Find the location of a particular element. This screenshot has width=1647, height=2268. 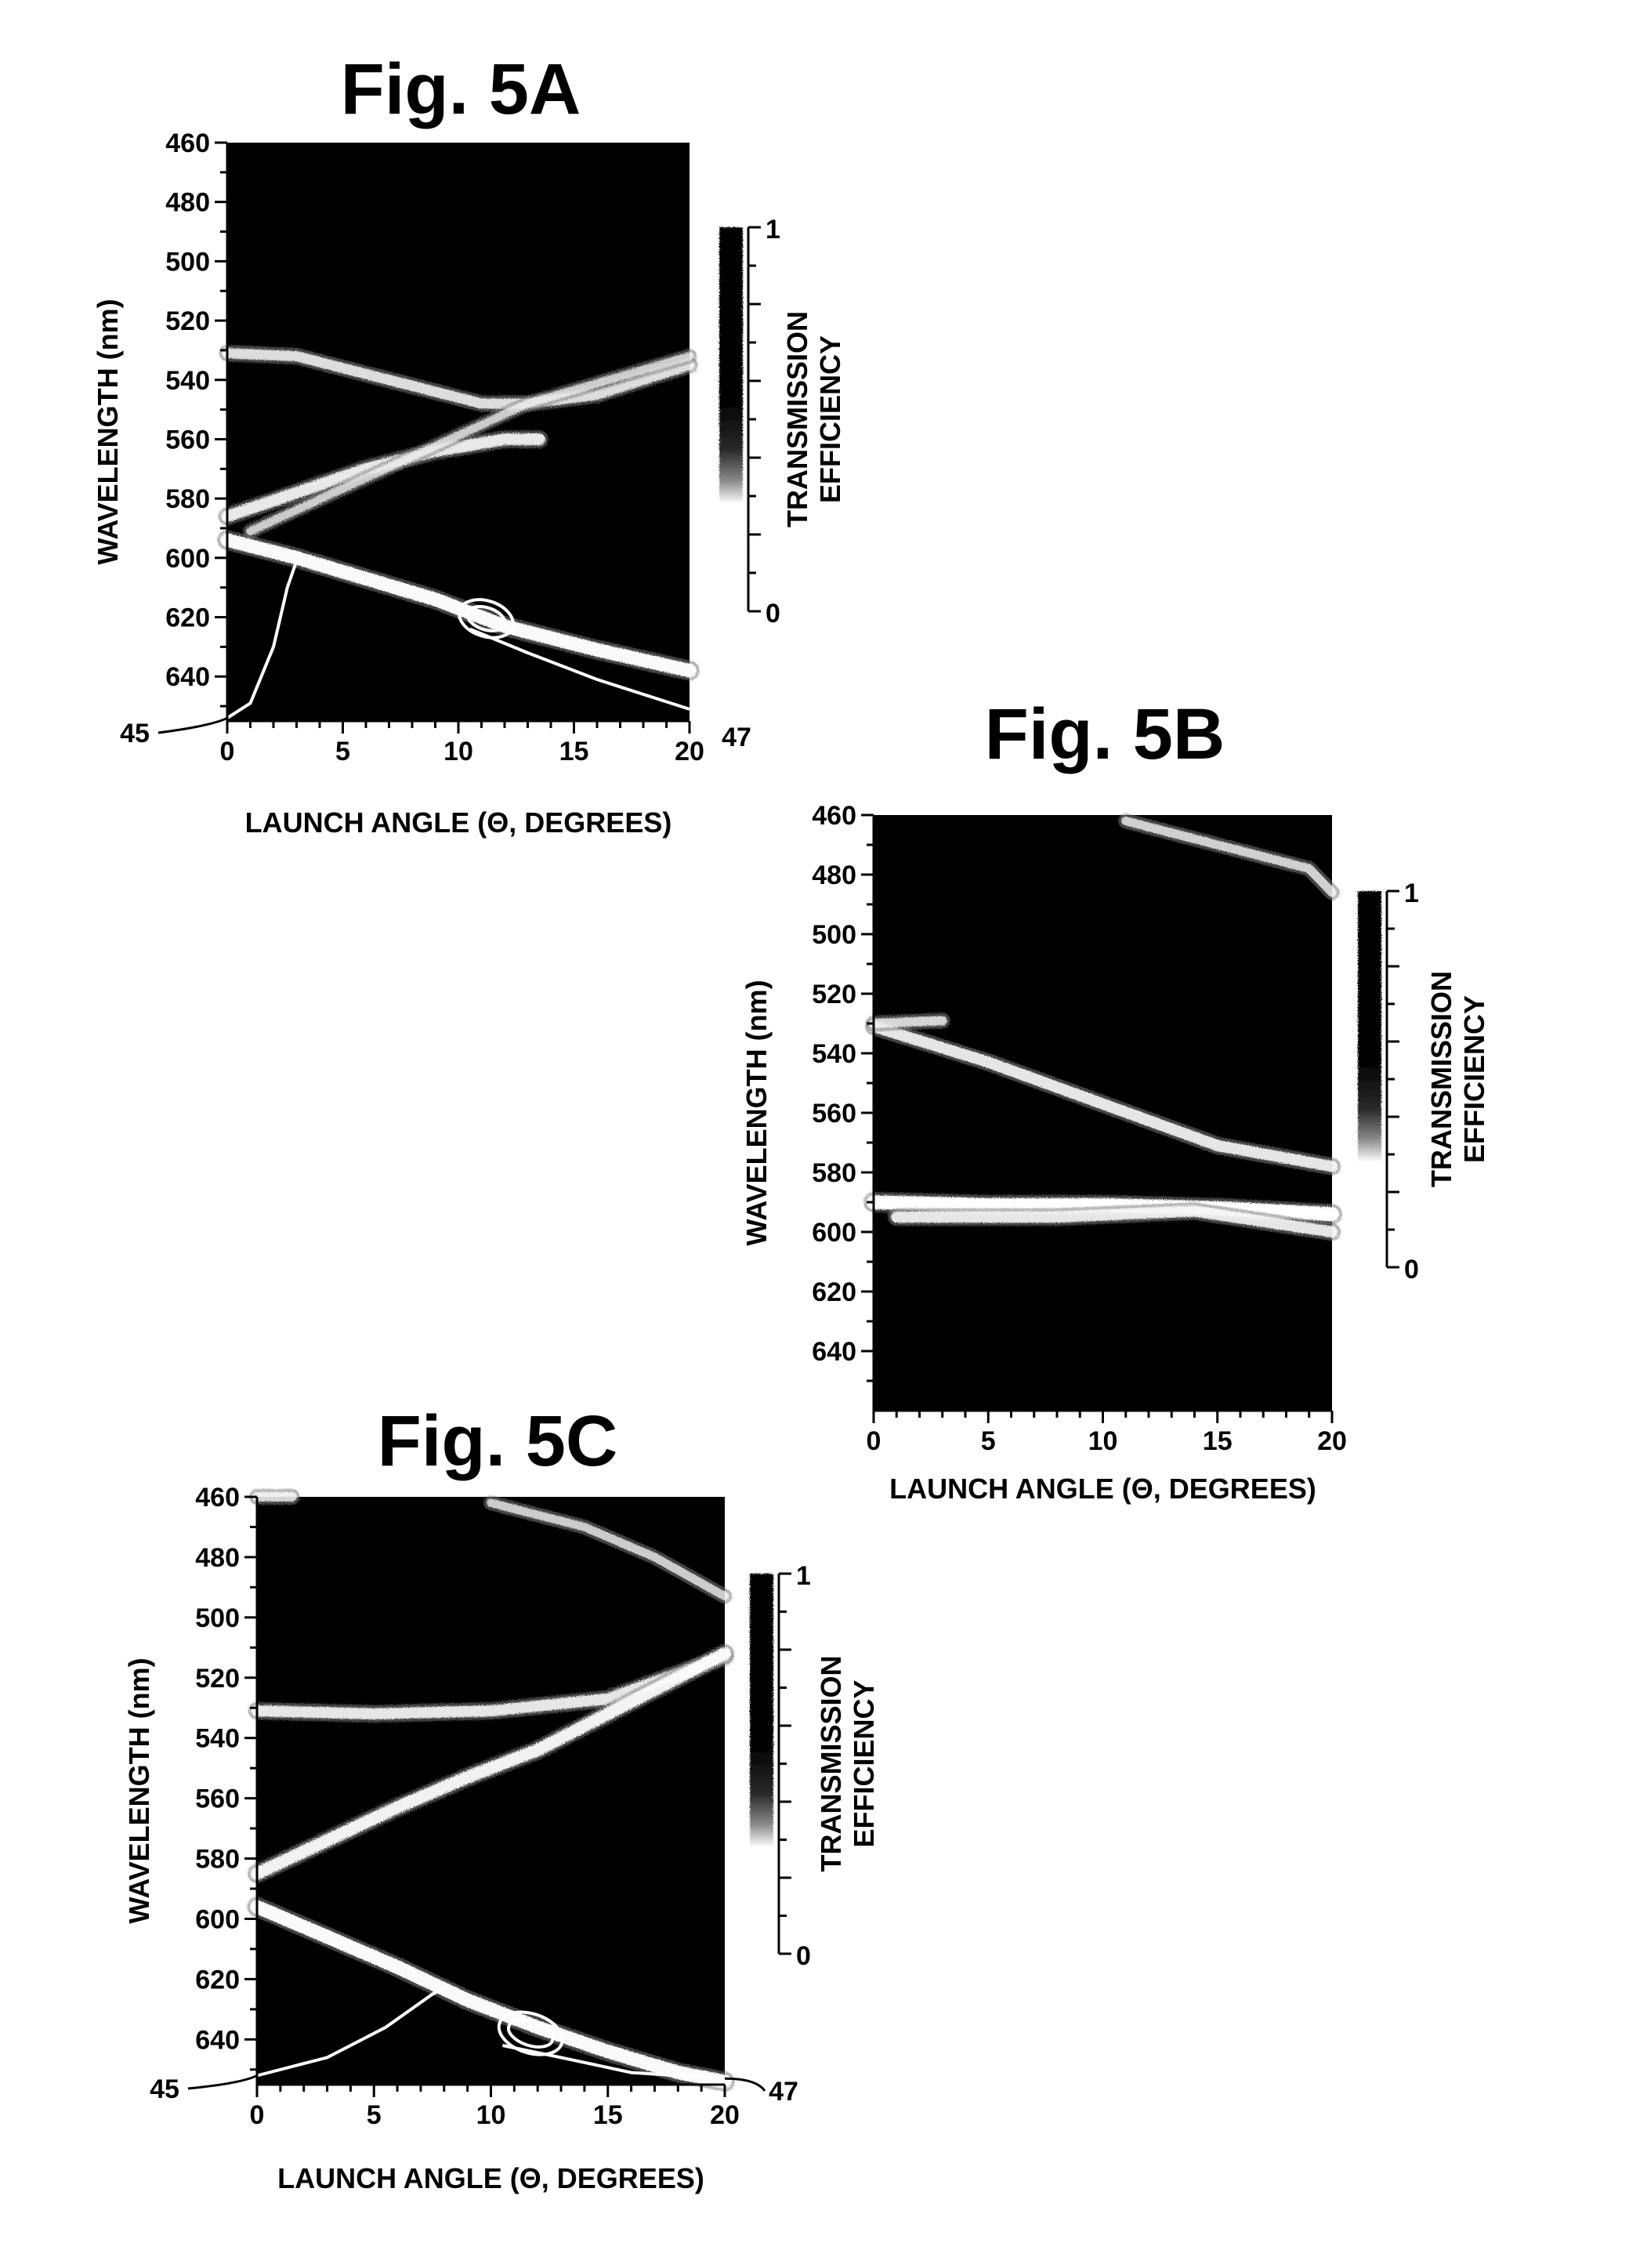

transmission-band is located at coordinates (908, 1021).